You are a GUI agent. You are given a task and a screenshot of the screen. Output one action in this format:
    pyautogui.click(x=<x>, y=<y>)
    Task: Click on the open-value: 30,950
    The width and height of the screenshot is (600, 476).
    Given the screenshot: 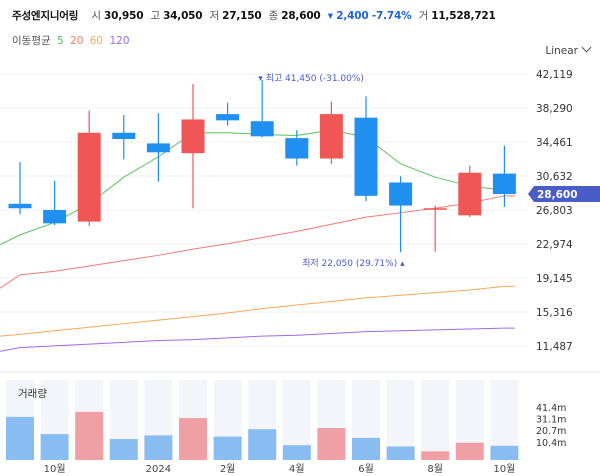 What is the action you would take?
    pyautogui.click(x=123, y=16)
    